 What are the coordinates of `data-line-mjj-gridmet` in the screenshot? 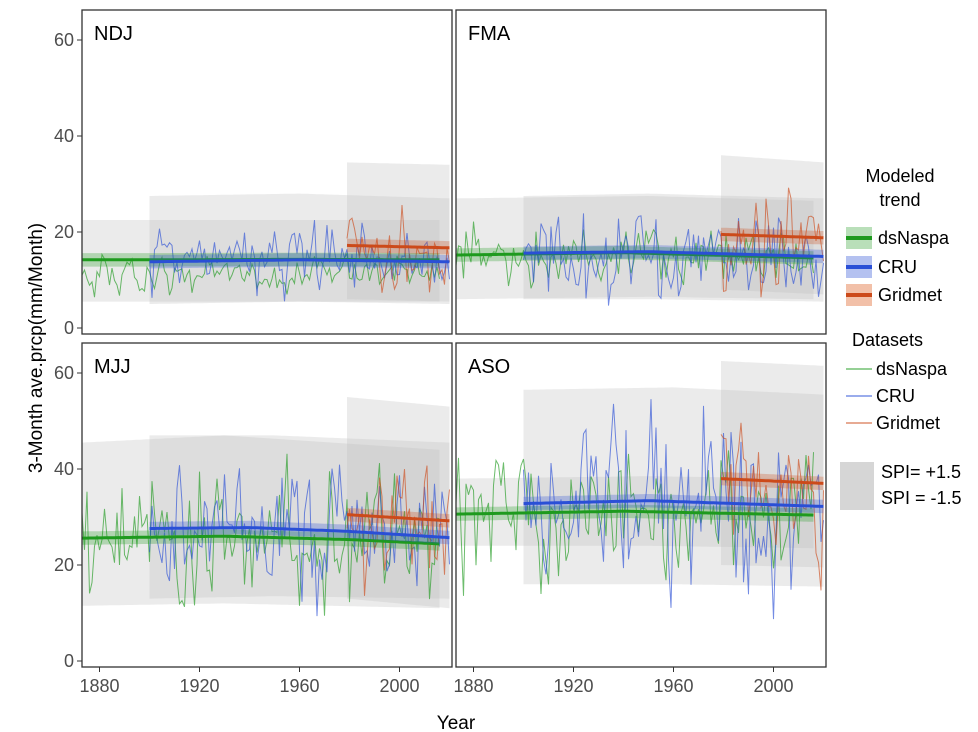 It's located at (398, 530).